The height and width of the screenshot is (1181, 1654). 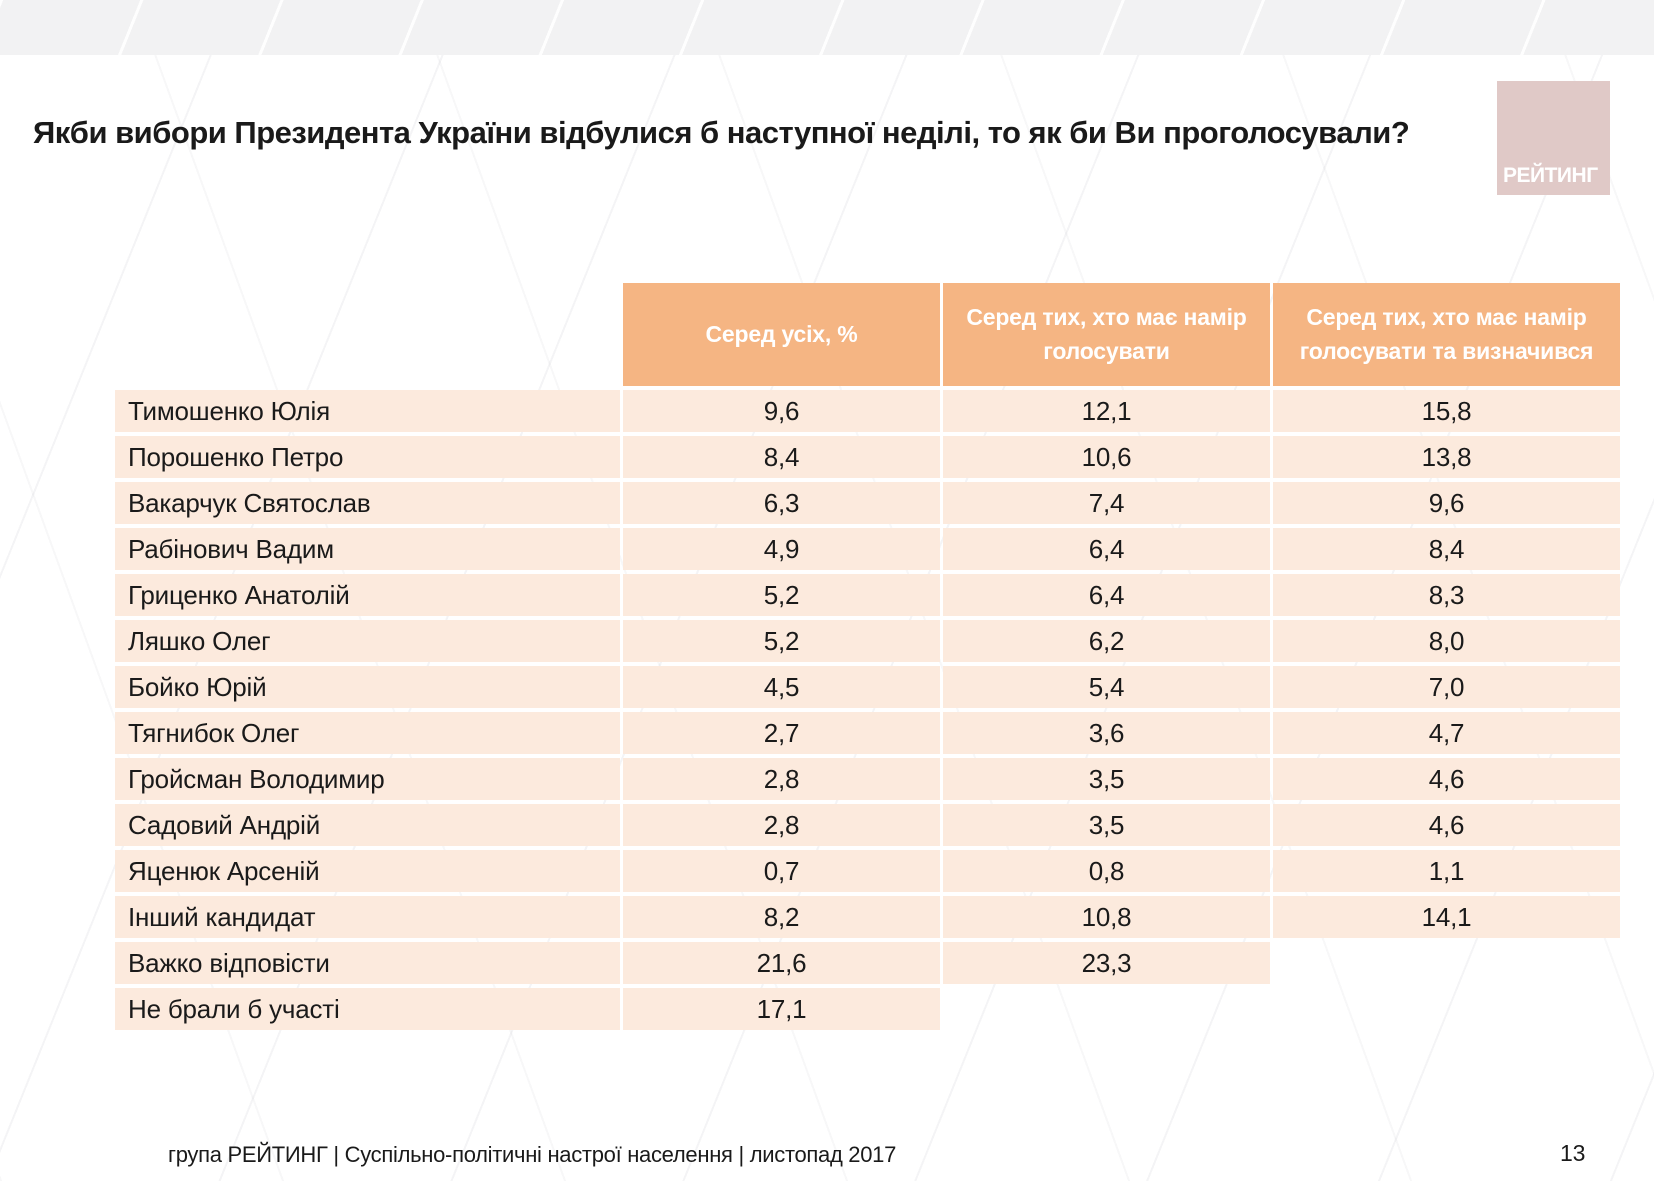 What do you see at coordinates (1106, 503) in the screenshot?
I see `value-cell-intend-to-vote: 7,4` at bounding box center [1106, 503].